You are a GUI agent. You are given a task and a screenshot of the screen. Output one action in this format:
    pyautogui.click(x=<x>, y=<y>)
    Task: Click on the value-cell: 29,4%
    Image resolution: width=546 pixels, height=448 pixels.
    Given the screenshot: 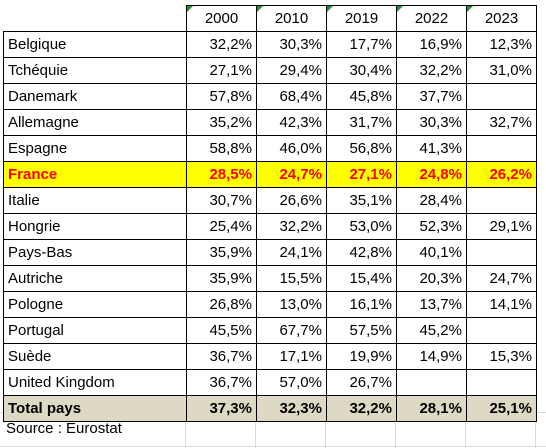 What is the action you would take?
    pyautogui.click(x=291, y=70)
    